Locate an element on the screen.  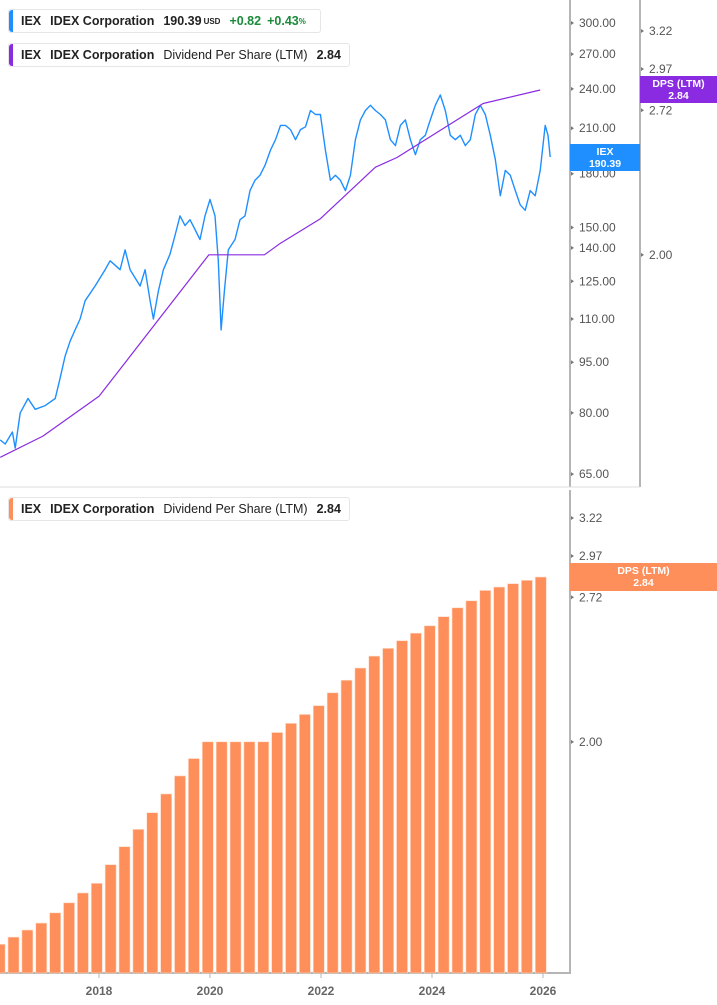
bottom-dps-tick-label: 2.72 is located at coordinates (591, 597).